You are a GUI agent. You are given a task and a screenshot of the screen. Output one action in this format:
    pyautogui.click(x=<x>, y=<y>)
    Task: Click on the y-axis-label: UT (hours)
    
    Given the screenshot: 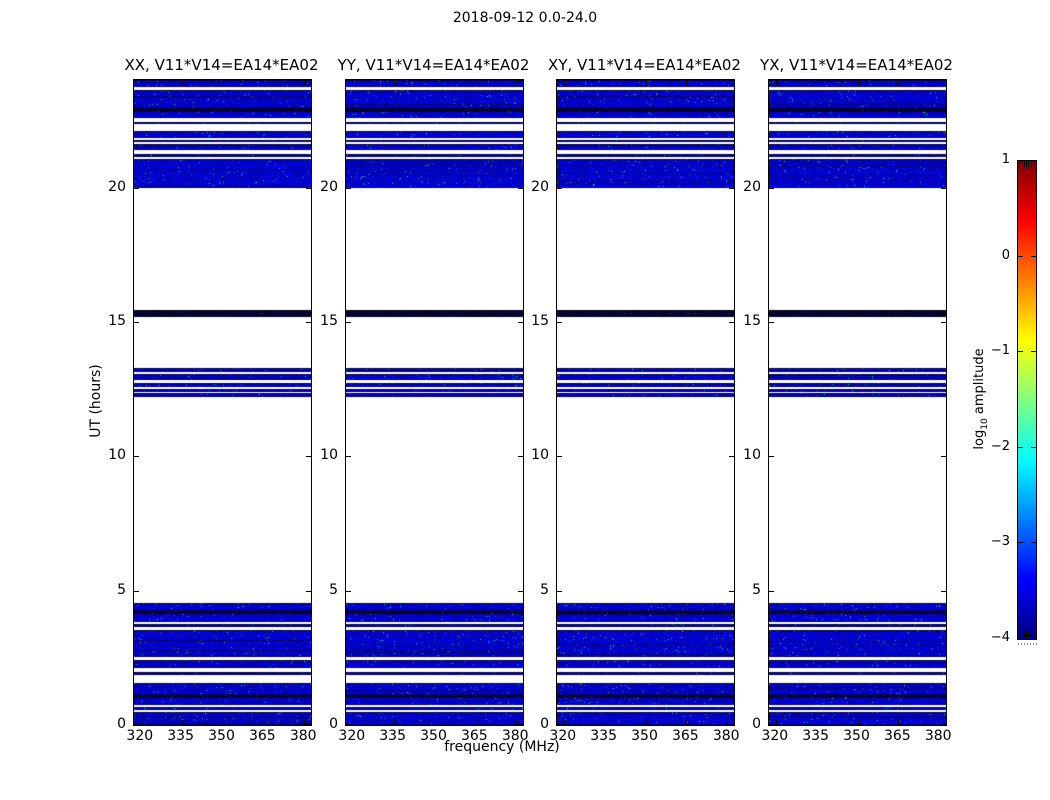 What is the action you would take?
    pyautogui.click(x=96, y=401)
    